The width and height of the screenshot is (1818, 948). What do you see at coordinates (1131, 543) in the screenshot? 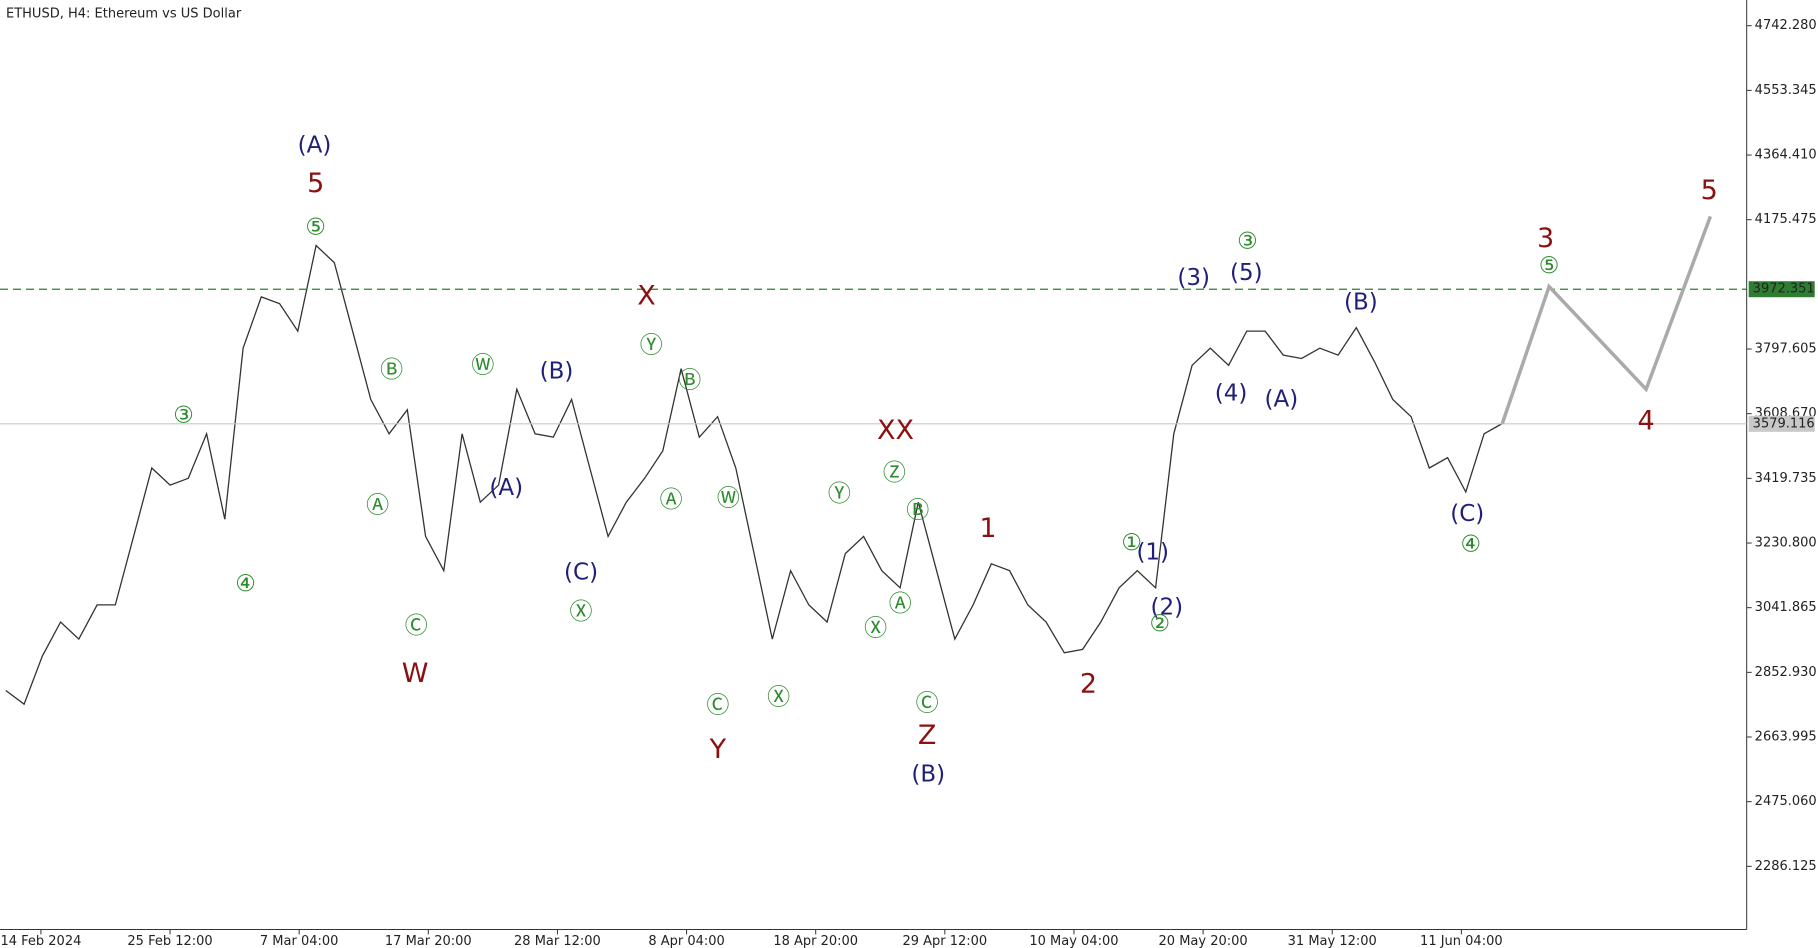
I see `wave-label: ①` at bounding box center [1131, 543].